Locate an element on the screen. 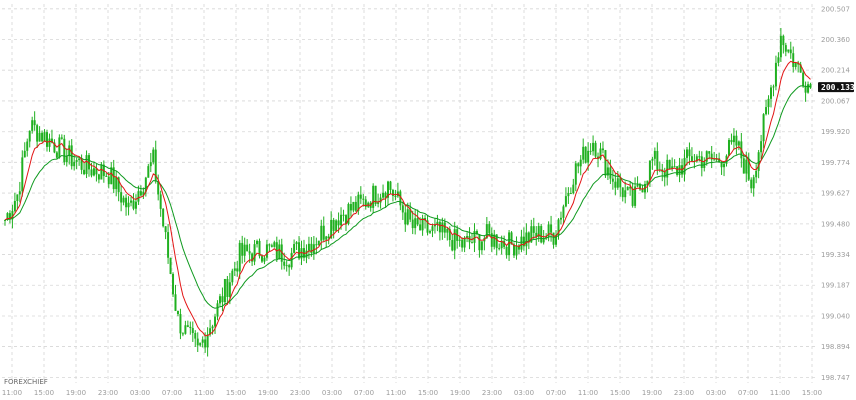 The height and width of the screenshot is (400, 856). y-tick-label: 198.894 is located at coordinates (835, 347).